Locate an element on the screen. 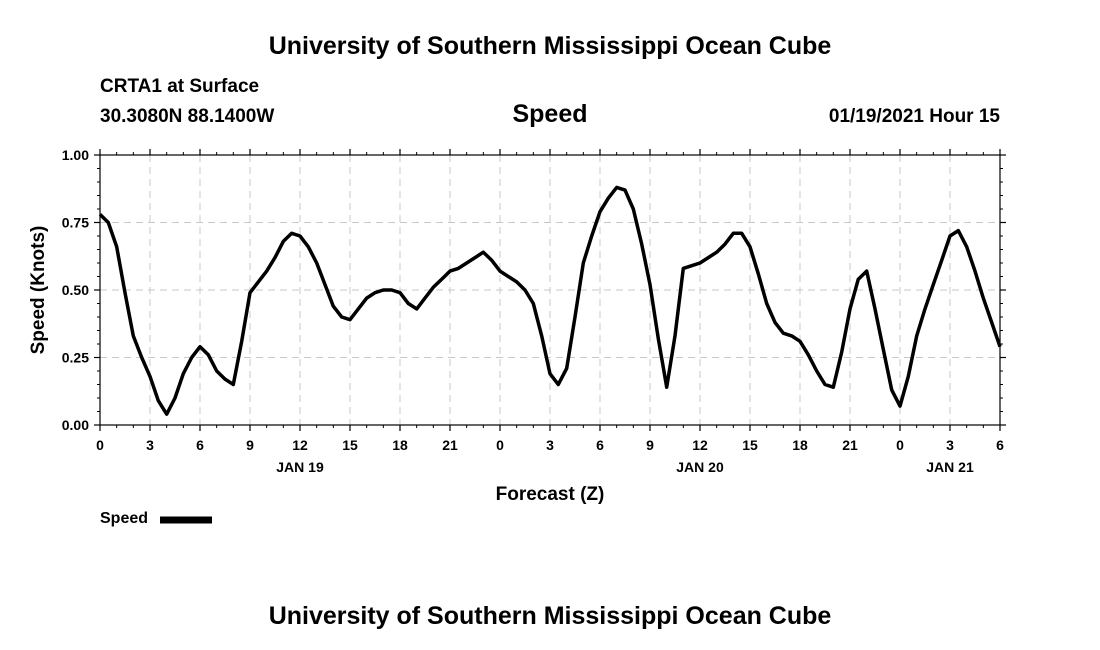  y-tick-label: 0.00 is located at coordinates (75, 425).